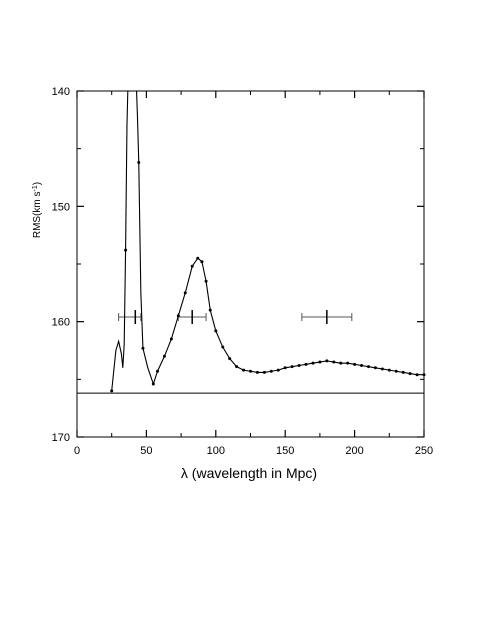 This screenshot has height=634, width=491. What do you see at coordinates (61, 323) in the screenshot?
I see `y-tick-label: 160` at bounding box center [61, 323].